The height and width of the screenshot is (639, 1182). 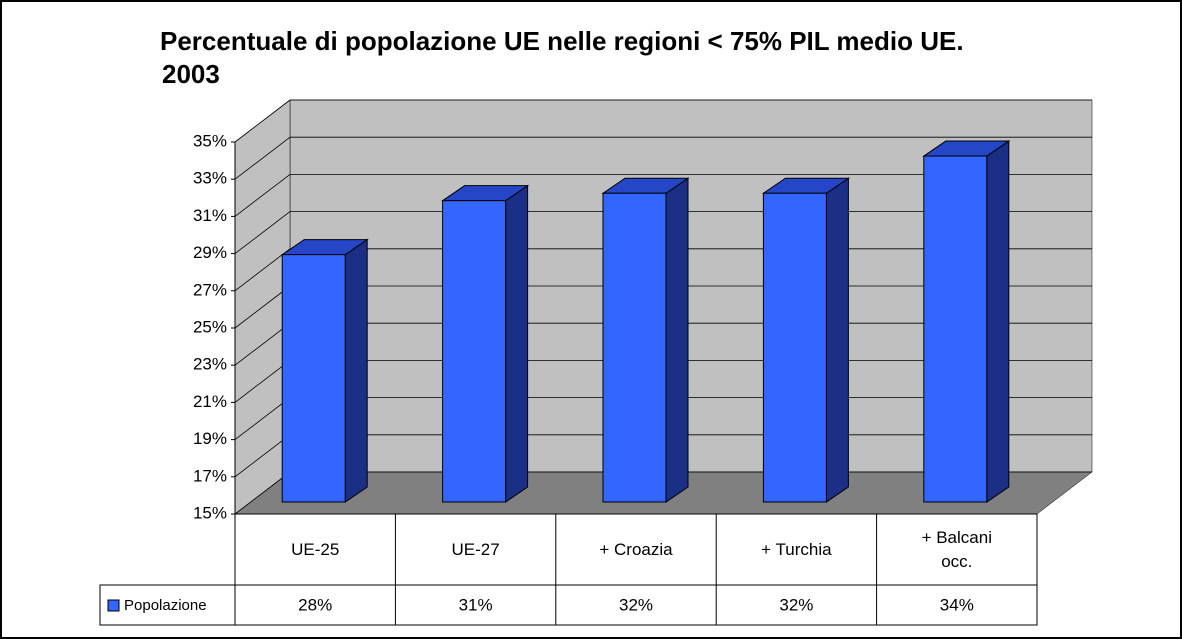 What do you see at coordinates (210, 401) in the screenshot?
I see `y-tick-label: 21%` at bounding box center [210, 401].